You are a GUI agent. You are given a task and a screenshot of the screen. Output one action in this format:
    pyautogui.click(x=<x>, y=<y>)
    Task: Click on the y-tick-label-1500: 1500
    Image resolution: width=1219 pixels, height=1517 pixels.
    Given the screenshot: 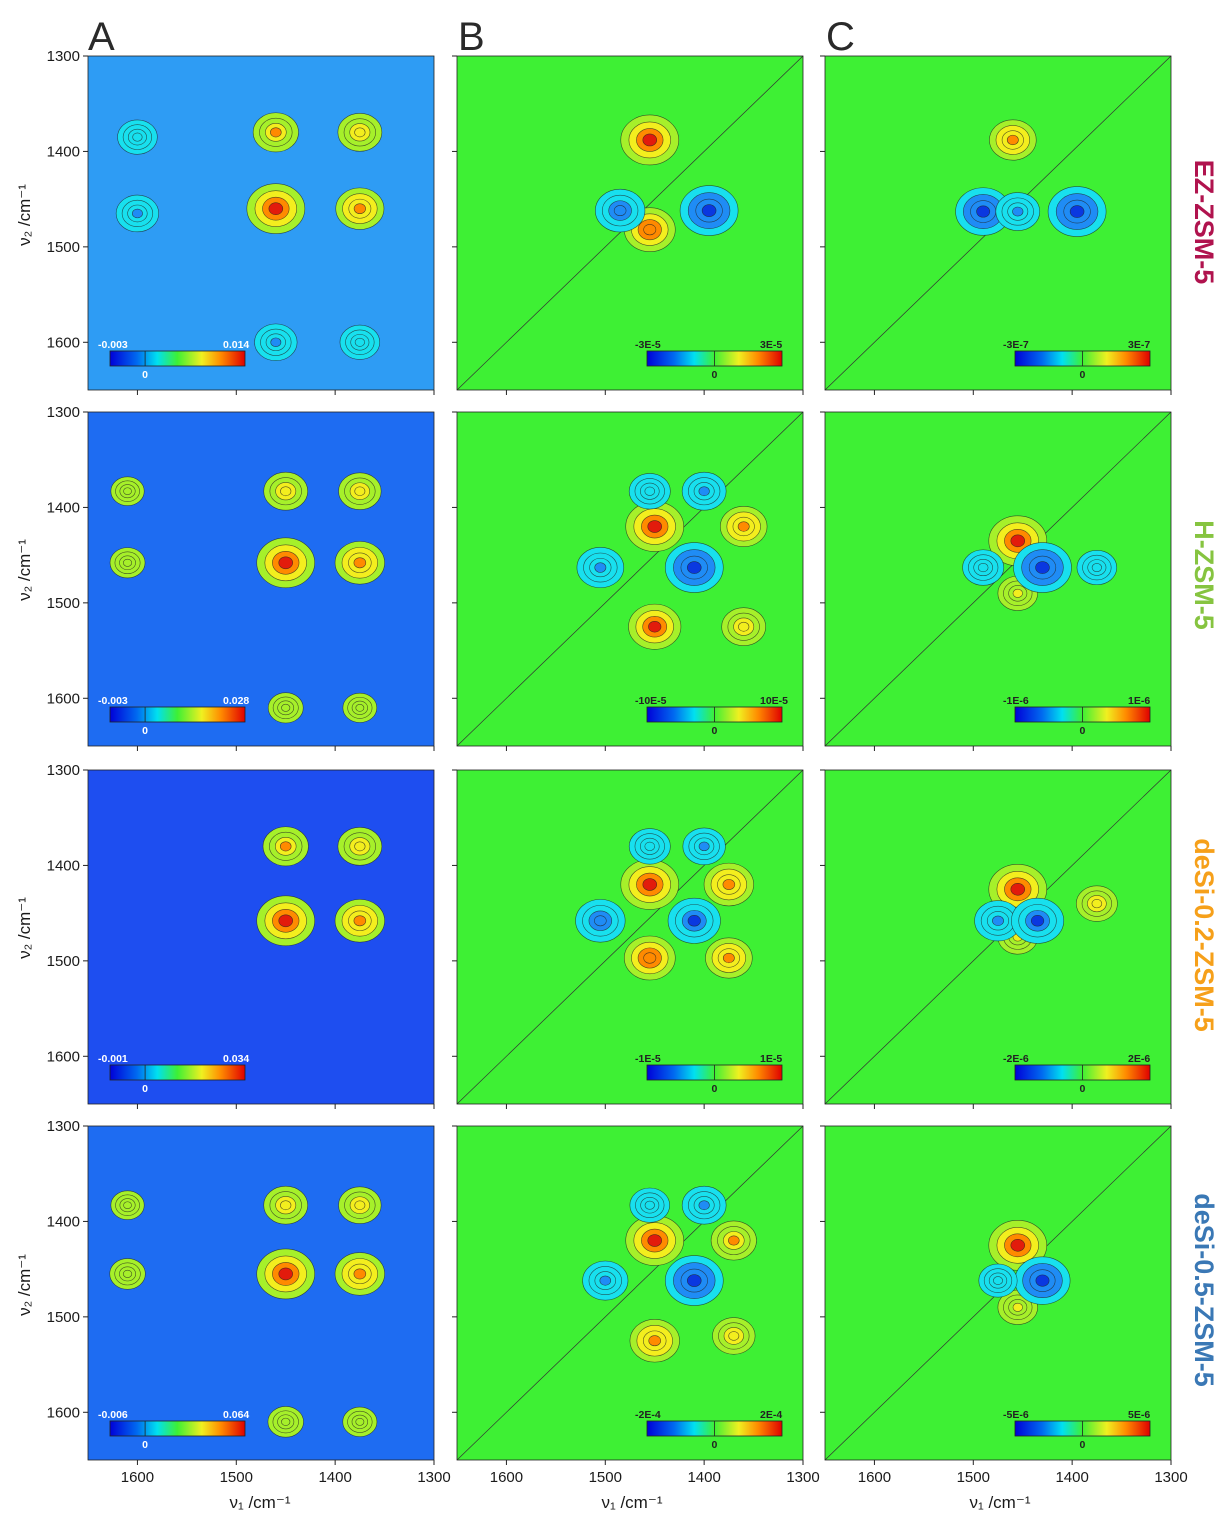 What is the action you would take?
    pyautogui.click(x=63, y=247)
    